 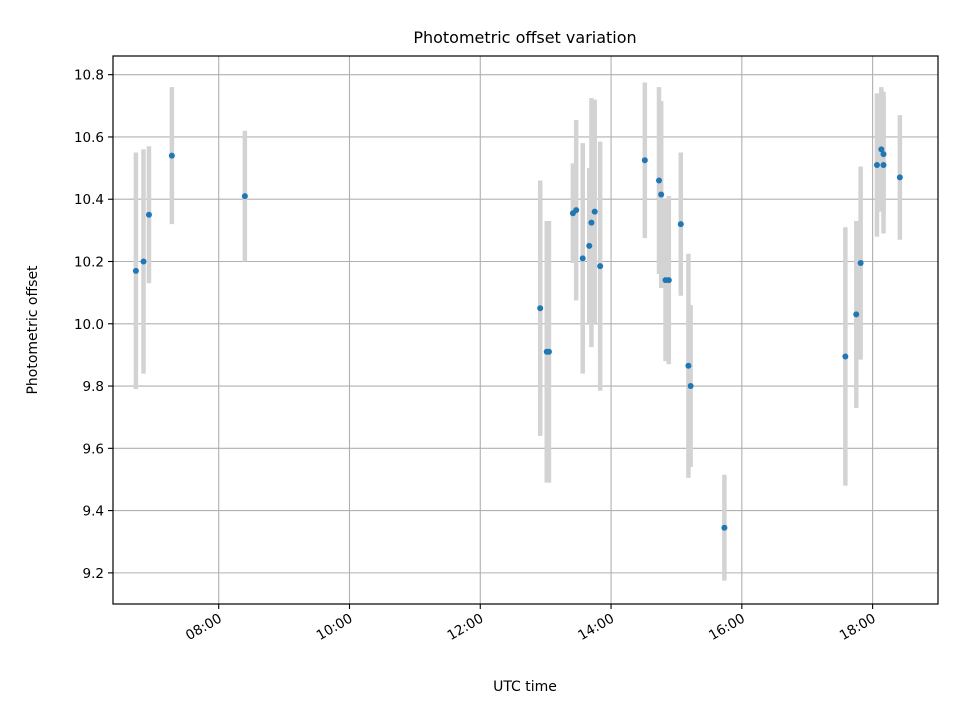 I want to click on y-tick-label: 10.6, so click(x=89, y=138).